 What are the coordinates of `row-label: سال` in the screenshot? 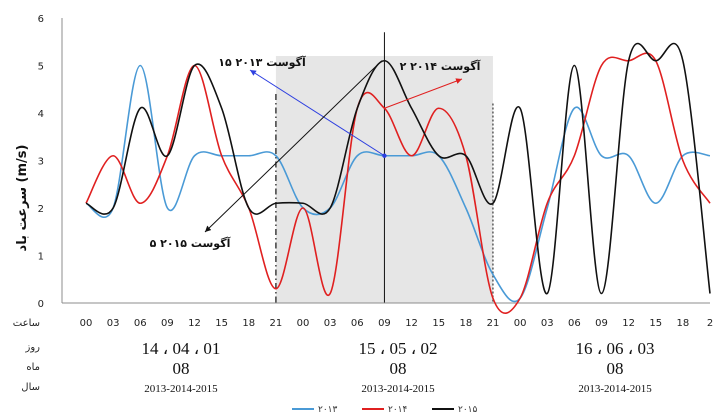 It's located at (30, 387).